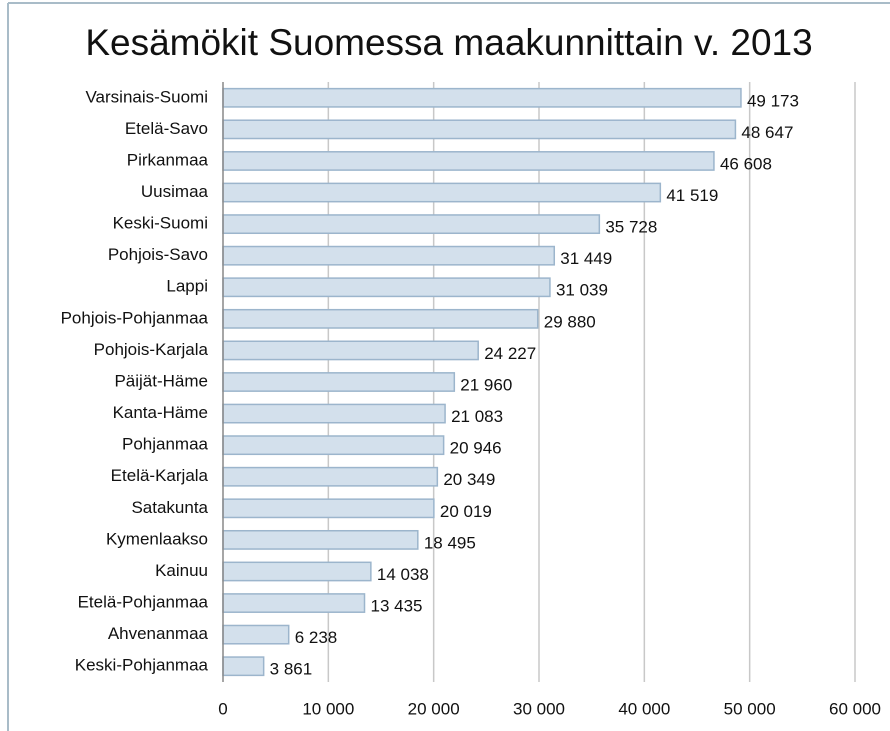 Image resolution: width=890 pixels, height=731 pixels. What do you see at coordinates (448, 42) in the screenshot?
I see `chart-title: Kesämökit Suomessa maakunnittain v. 2013` at bounding box center [448, 42].